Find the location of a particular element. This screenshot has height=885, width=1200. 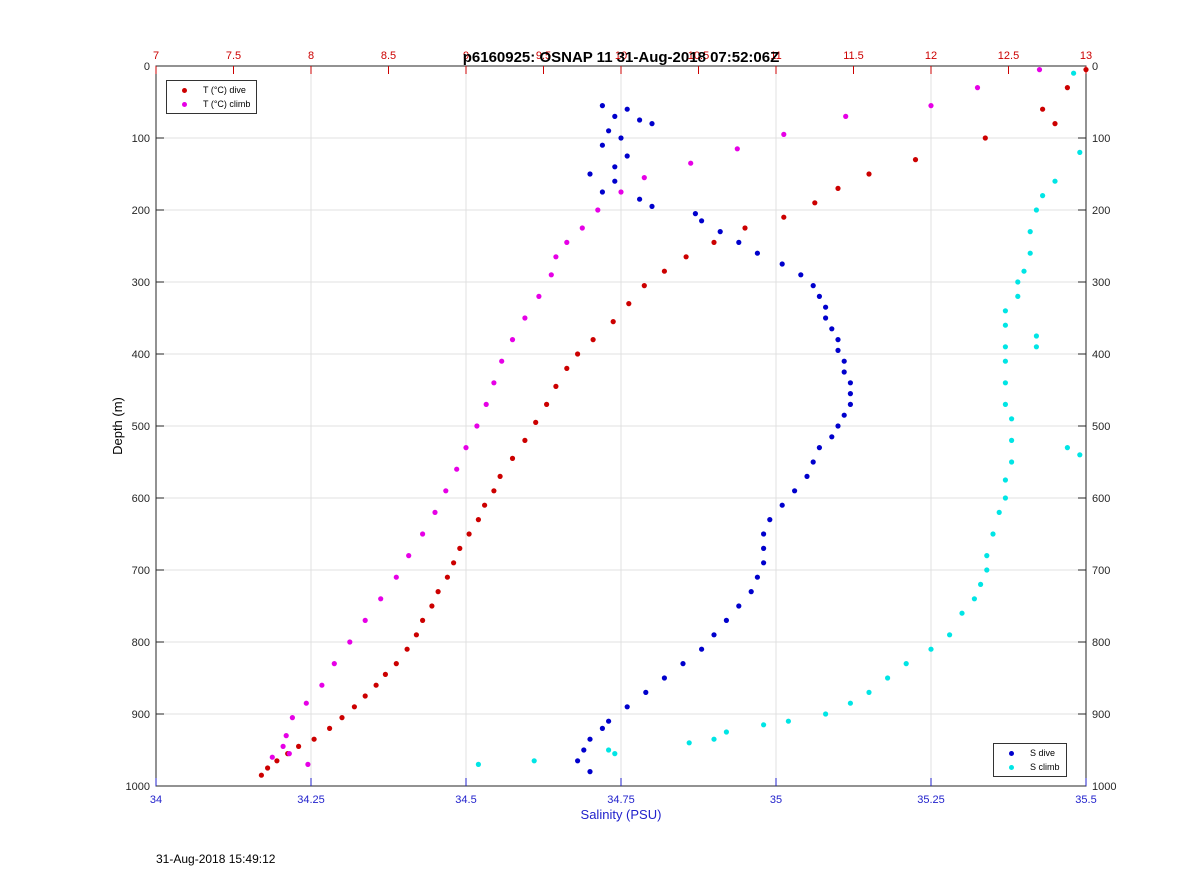

y-axis-label-depth: Depth (m) is located at coordinates (117, 426).